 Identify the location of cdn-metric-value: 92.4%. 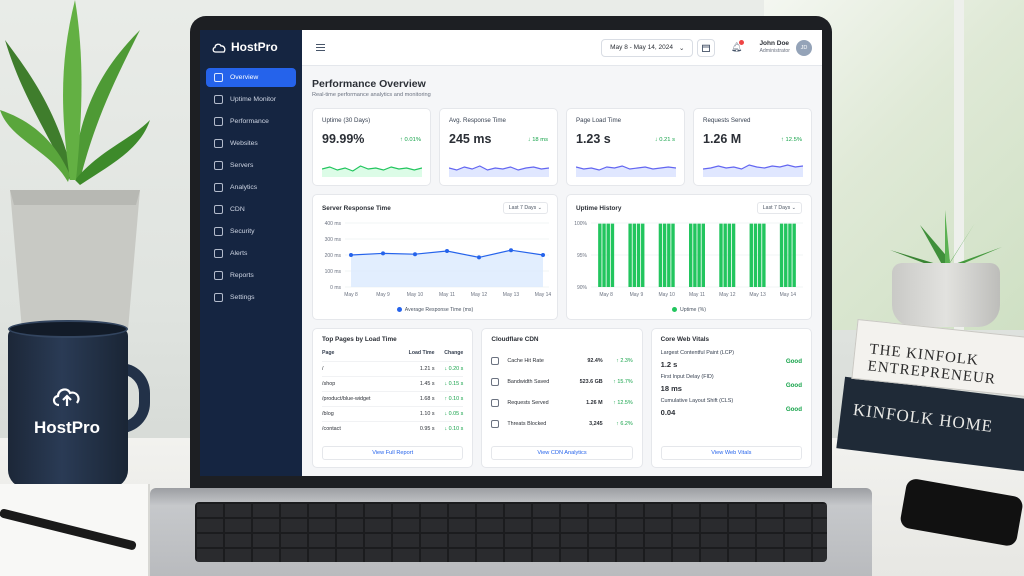
(595, 360).